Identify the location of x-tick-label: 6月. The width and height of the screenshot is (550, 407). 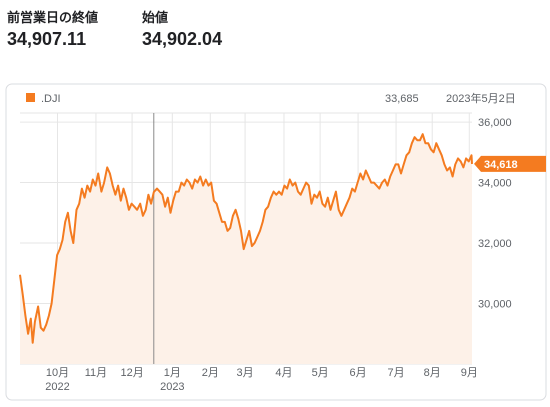
(358, 373).